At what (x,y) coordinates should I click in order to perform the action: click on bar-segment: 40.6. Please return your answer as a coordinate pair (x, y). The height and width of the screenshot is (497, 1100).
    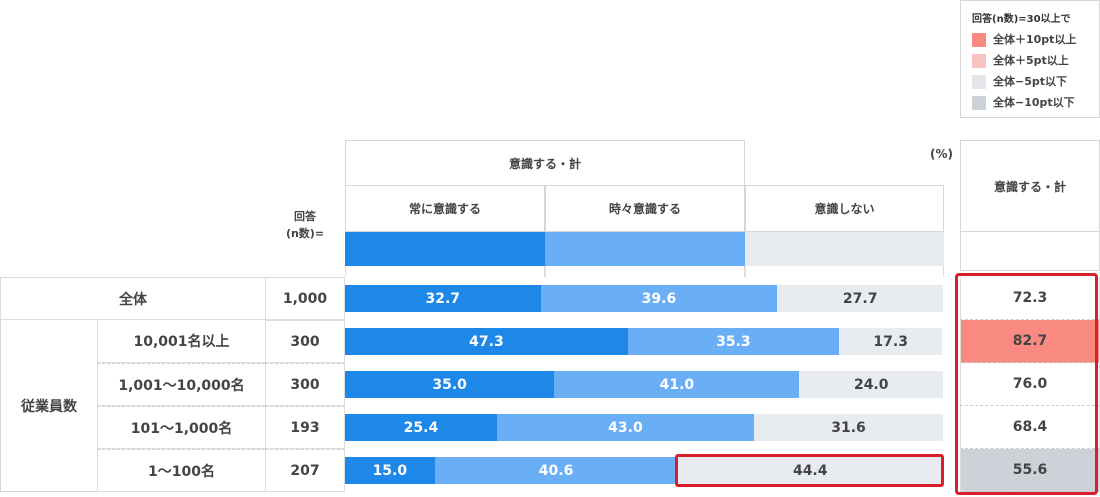
    Looking at the image, I should click on (556, 470).